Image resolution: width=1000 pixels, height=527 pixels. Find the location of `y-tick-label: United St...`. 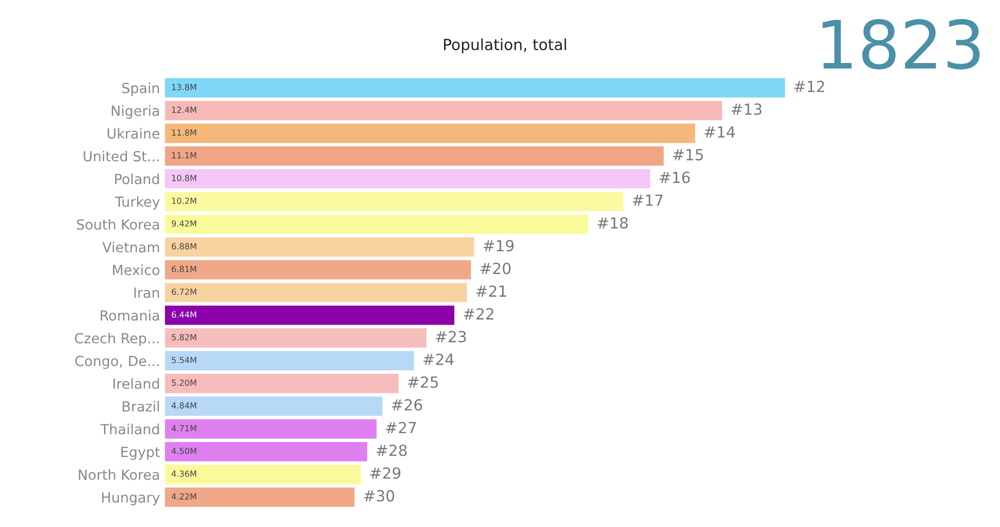

y-tick-label: United St... is located at coordinates (121, 156).